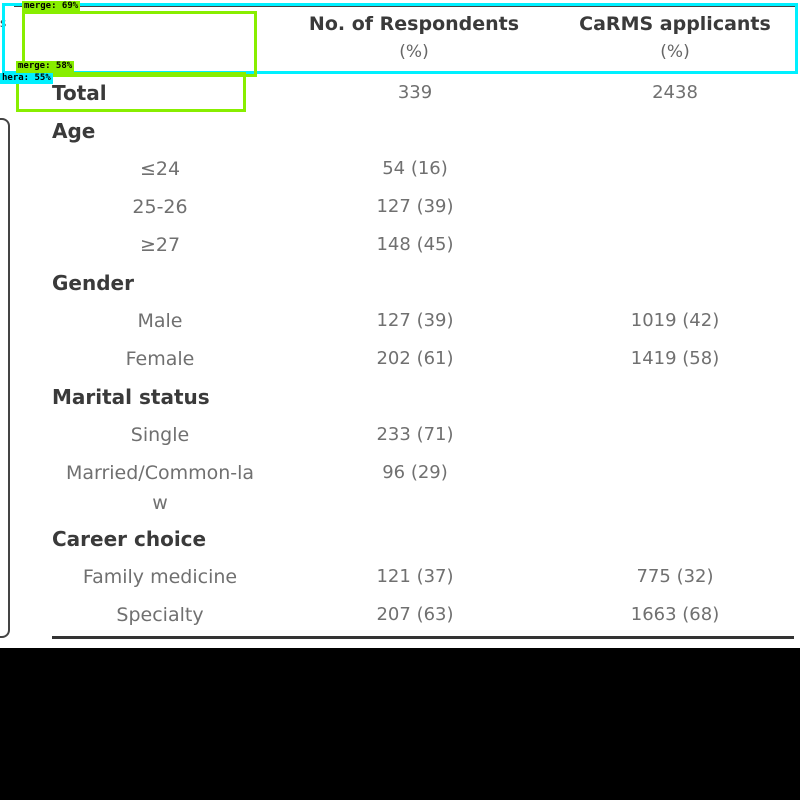  Describe the element at coordinates (415, 168) in the screenshot. I see `cell-respondents: 54 (16)` at that location.